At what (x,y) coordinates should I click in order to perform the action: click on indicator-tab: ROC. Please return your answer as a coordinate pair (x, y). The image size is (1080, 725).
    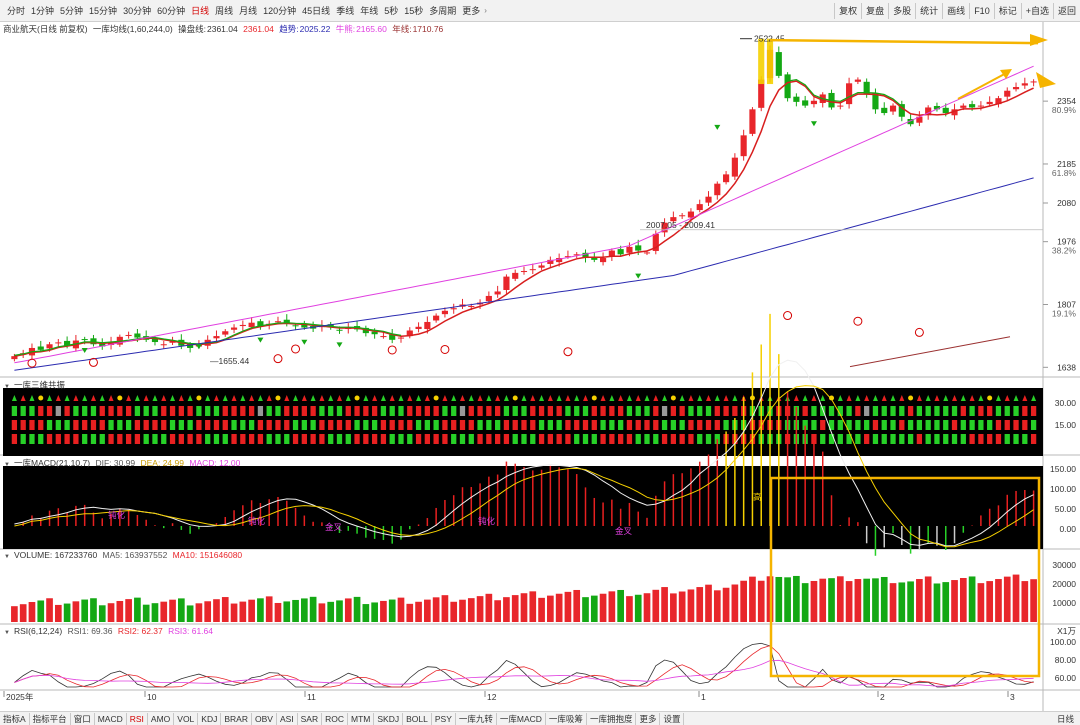
    Looking at the image, I should click on (335, 718).